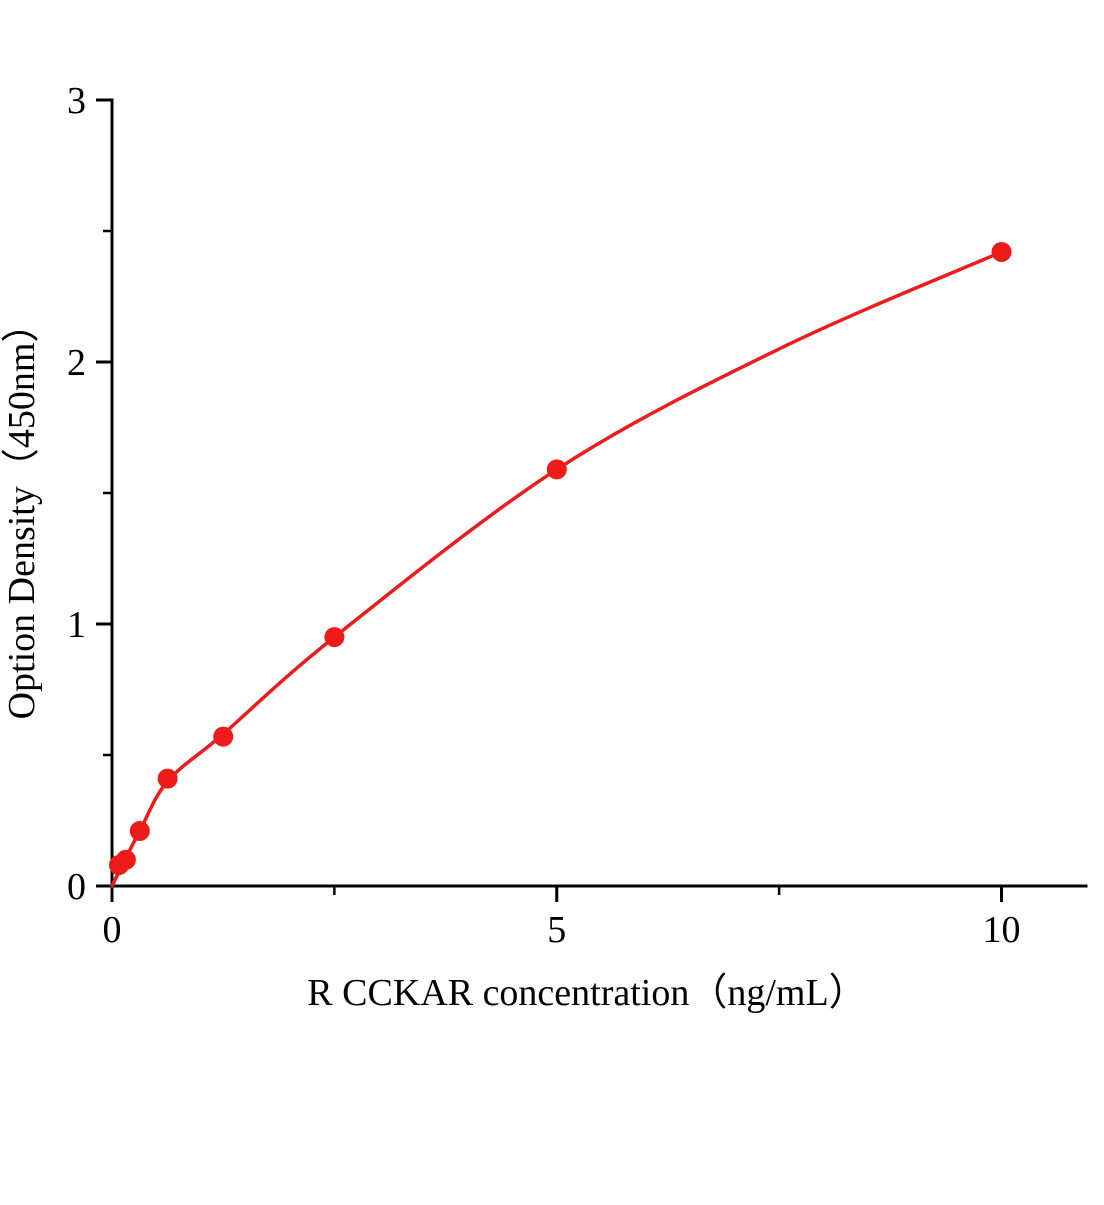  I want to click on y-tick-label: 3, so click(76, 101).